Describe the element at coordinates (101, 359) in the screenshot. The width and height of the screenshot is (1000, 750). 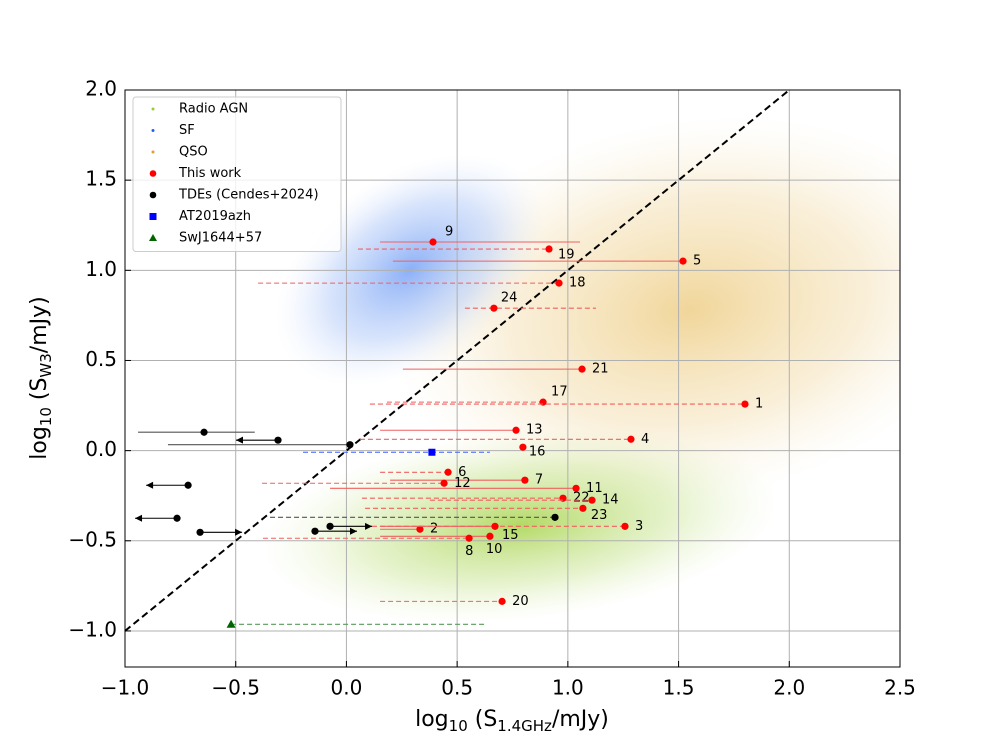
I see `y-tick-label: 0.5` at that location.